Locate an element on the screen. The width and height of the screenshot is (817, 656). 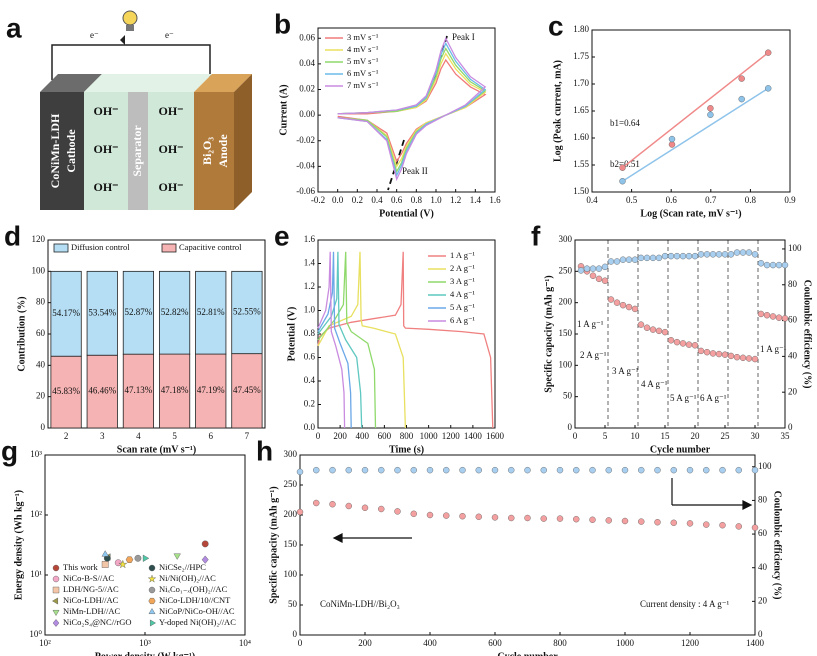
bar-value-label: 47.19% is located at coordinates (211, 390).